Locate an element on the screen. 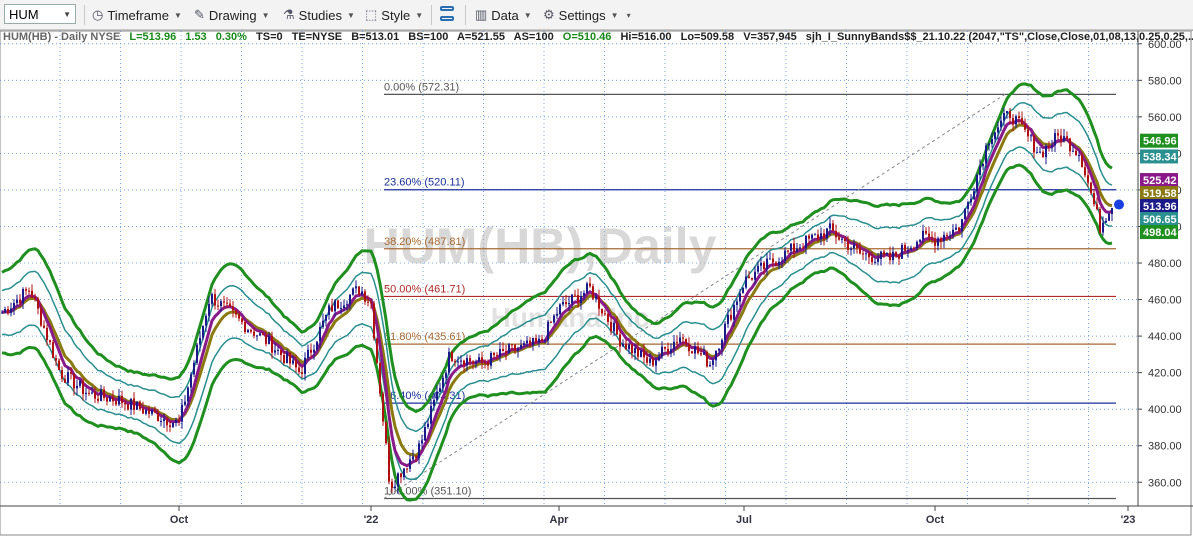 The height and width of the screenshot is (536, 1193). gear-icon: ⚙ is located at coordinates (549, 14).